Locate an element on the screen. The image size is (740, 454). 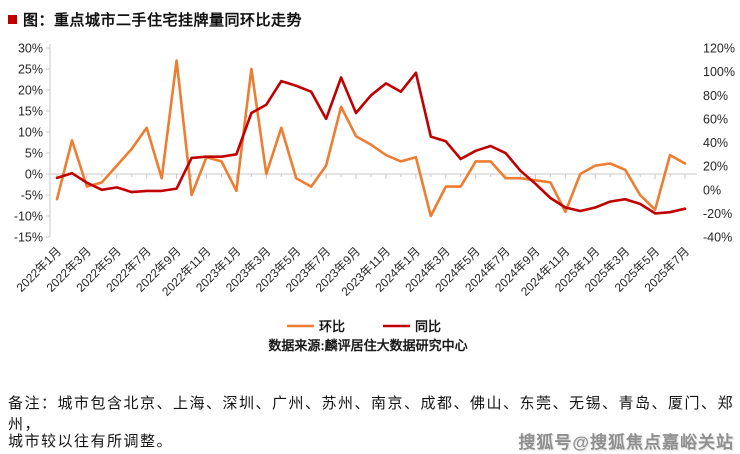
page-title: 图：重点城市二手住宅挂牌量同环比走势 is located at coordinates (163, 20).